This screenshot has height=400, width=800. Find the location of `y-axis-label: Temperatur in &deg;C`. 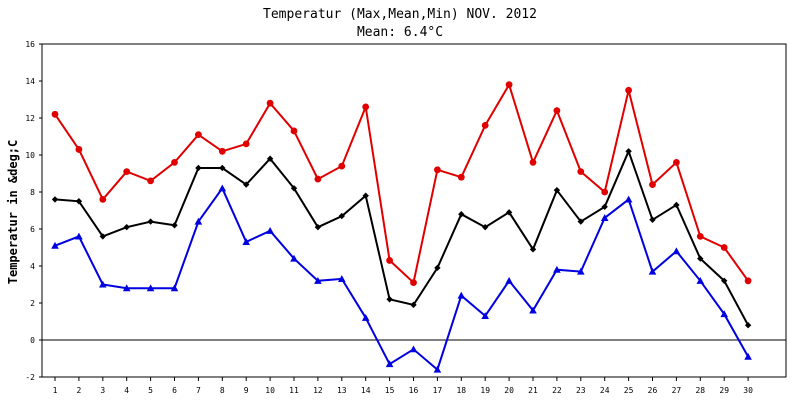

y-axis-label: Temperatur in &deg;C is located at coordinates (13, 212).